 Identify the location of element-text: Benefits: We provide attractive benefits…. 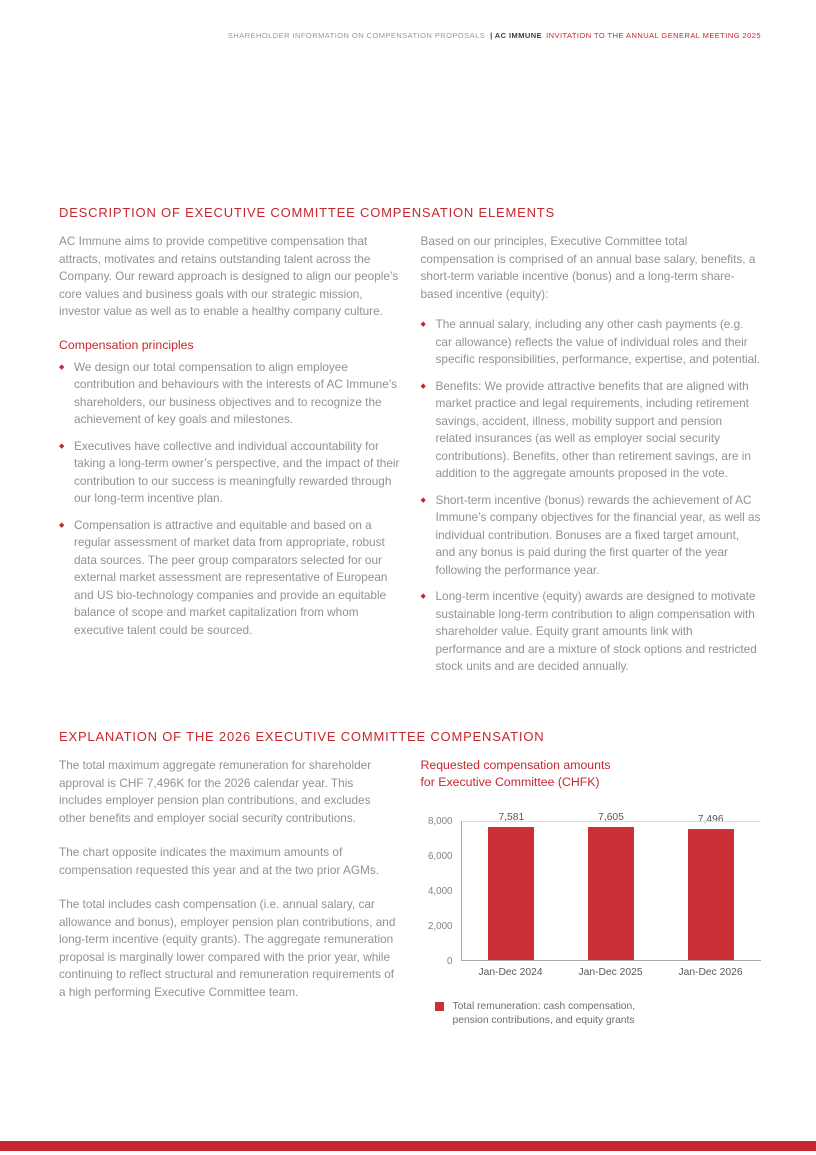
(593, 429).